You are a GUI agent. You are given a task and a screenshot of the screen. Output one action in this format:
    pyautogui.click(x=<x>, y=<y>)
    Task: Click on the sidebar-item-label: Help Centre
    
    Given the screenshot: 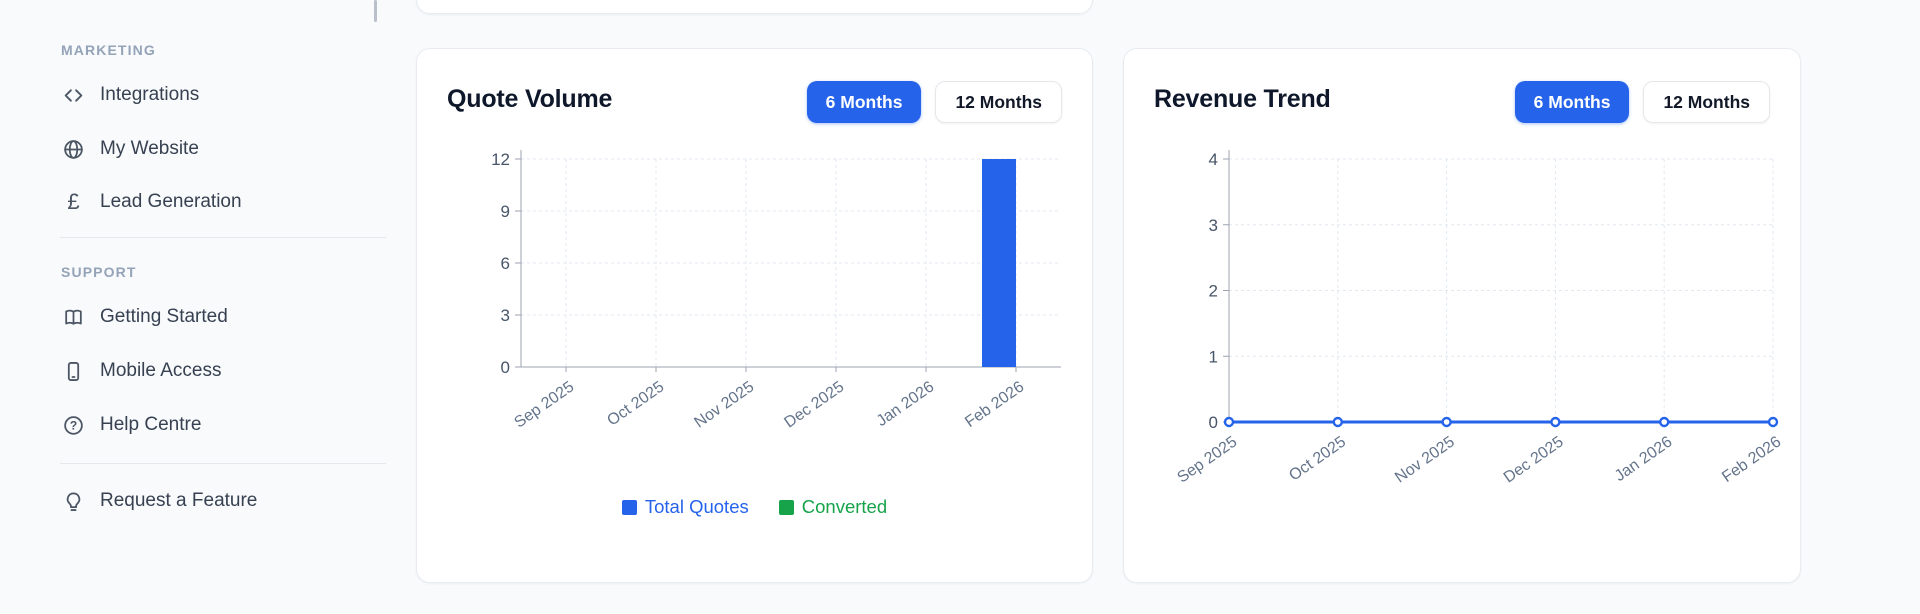 What is the action you would take?
    pyautogui.click(x=151, y=424)
    